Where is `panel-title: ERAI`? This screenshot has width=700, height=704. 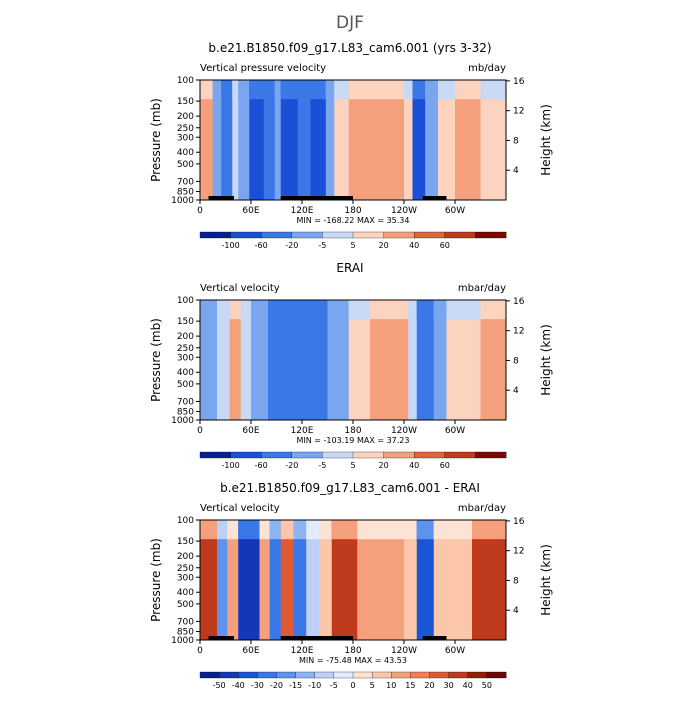
panel-title: ERAI is located at coordinates (349, 268).